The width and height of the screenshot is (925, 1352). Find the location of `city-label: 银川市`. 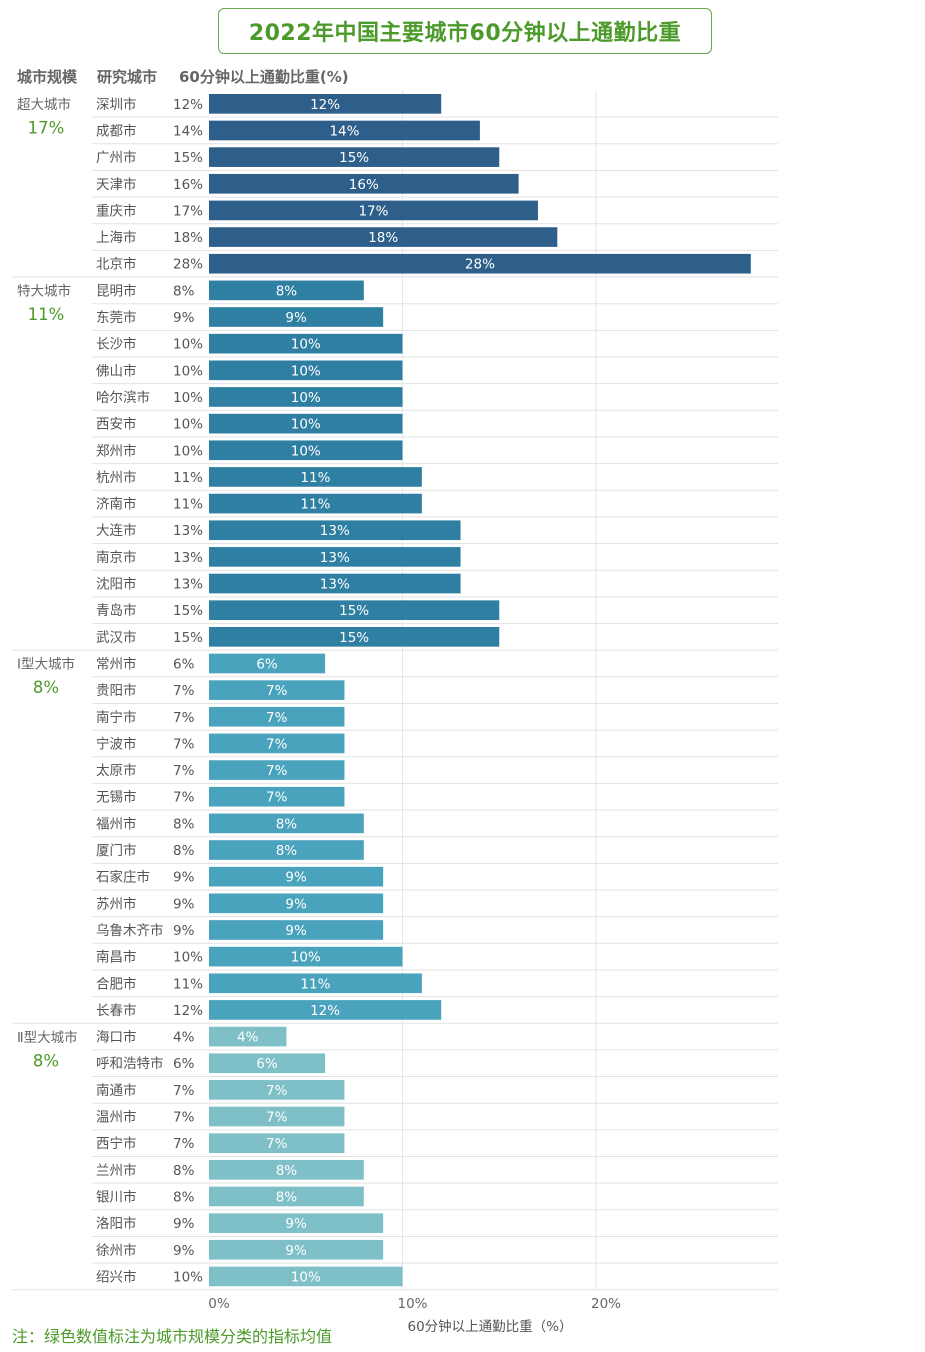

city-label: 银川市 is located at coordinates (116, 1196).